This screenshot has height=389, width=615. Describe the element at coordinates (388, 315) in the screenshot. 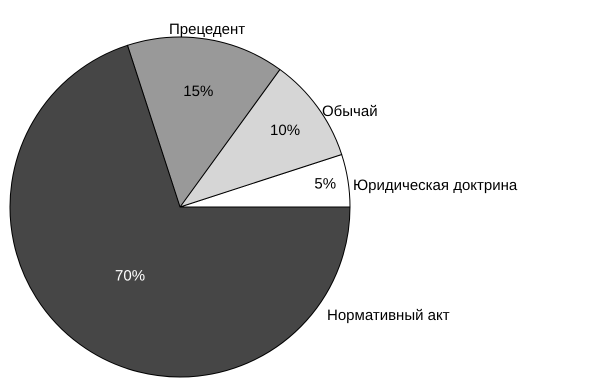

I see `slice-label: Нормативный акт` at that location.